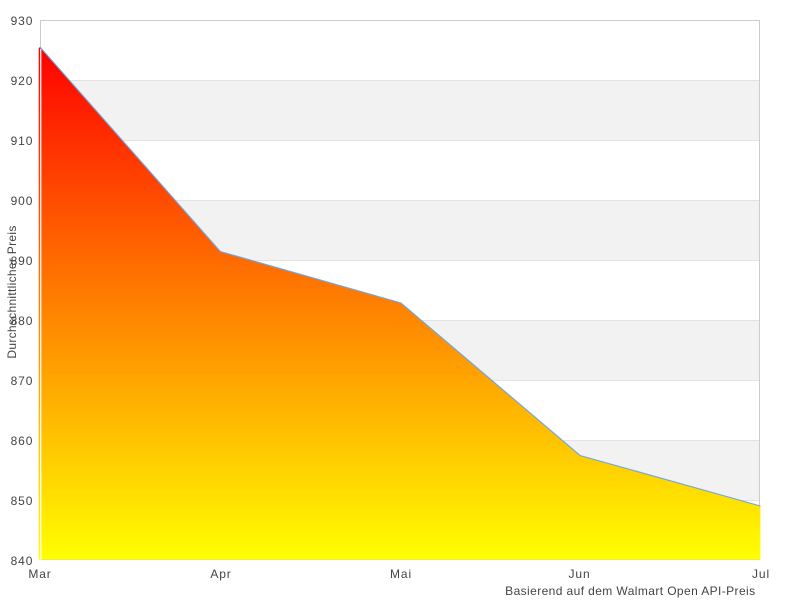 This screenshot has height=605, width=800. Describe the element at coordinates (22, 81) in the screenshot. I see `svg-text: 920` at that location.